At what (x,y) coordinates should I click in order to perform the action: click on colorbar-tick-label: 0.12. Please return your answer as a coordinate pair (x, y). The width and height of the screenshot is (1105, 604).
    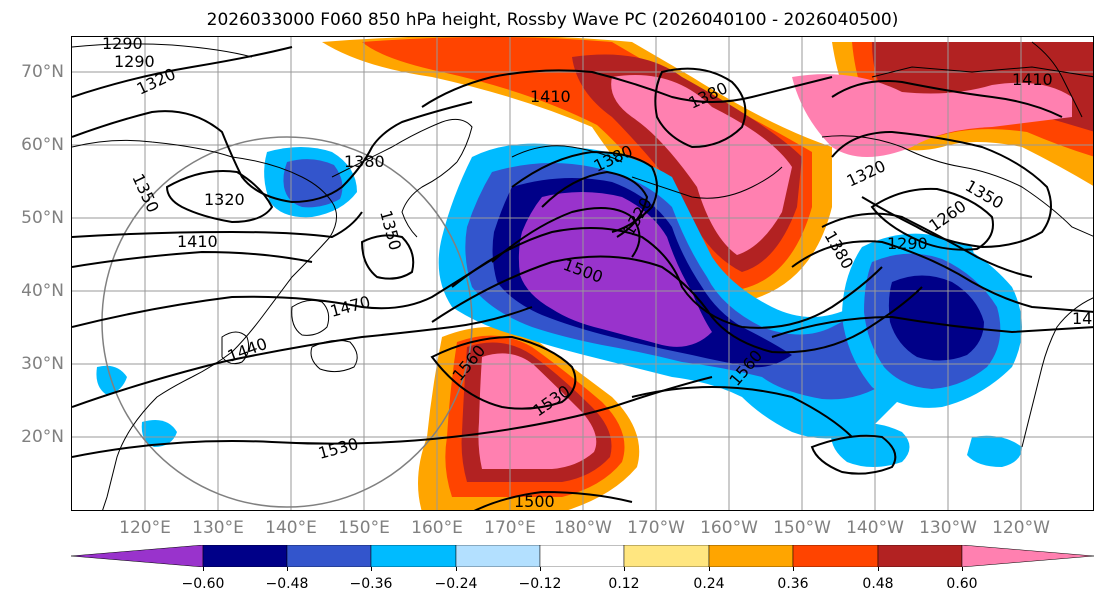
    Looking at the image, I should click on (624, 584).